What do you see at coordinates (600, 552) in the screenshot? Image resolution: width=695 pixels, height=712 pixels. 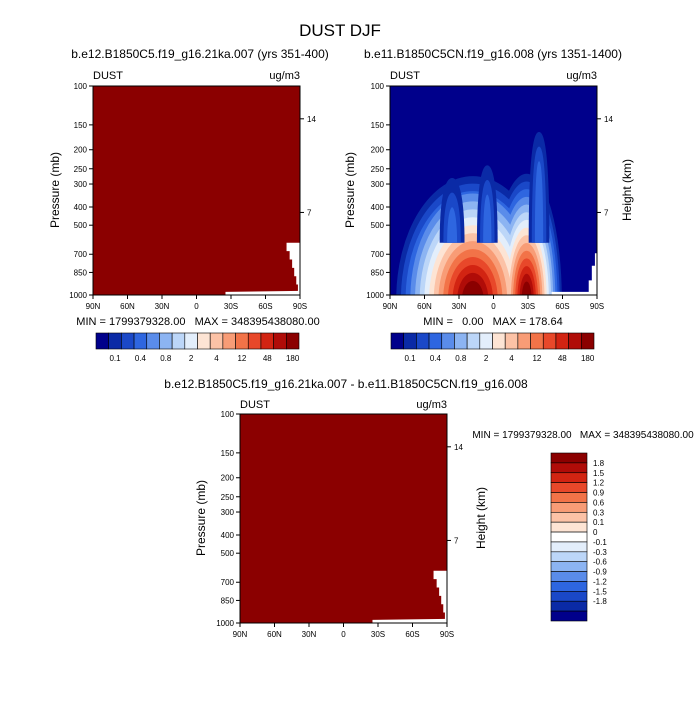 I see `colorbar-label: -0.3` at bounding box center [600, 552].